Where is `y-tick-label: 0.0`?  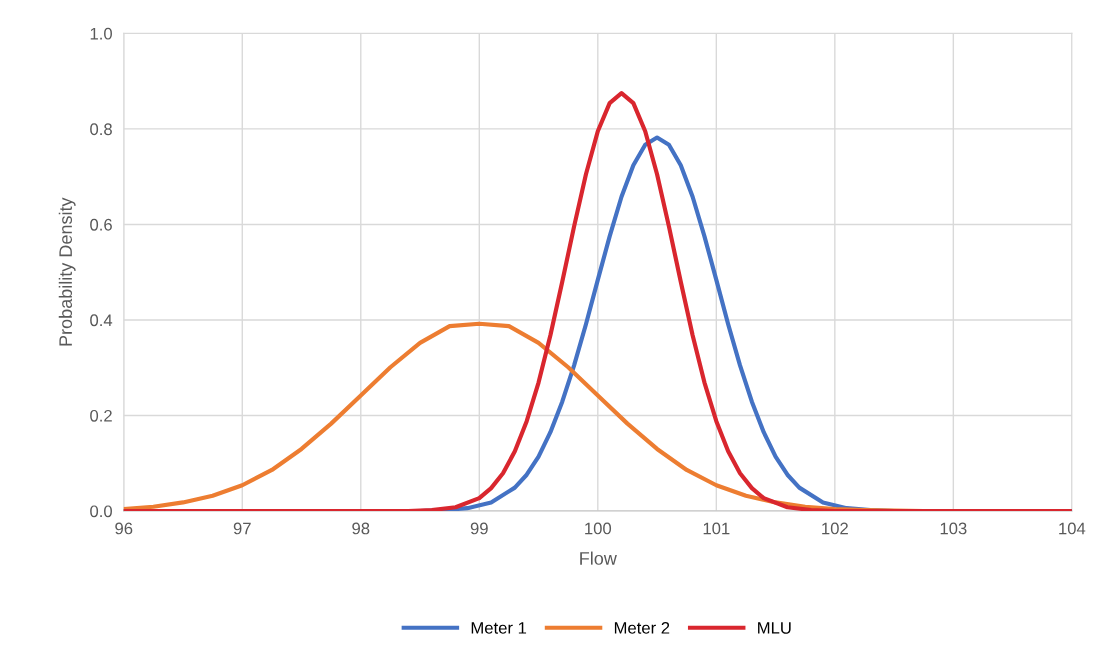
y-tick-label: 0.0 is located at coordinates (101, 511).